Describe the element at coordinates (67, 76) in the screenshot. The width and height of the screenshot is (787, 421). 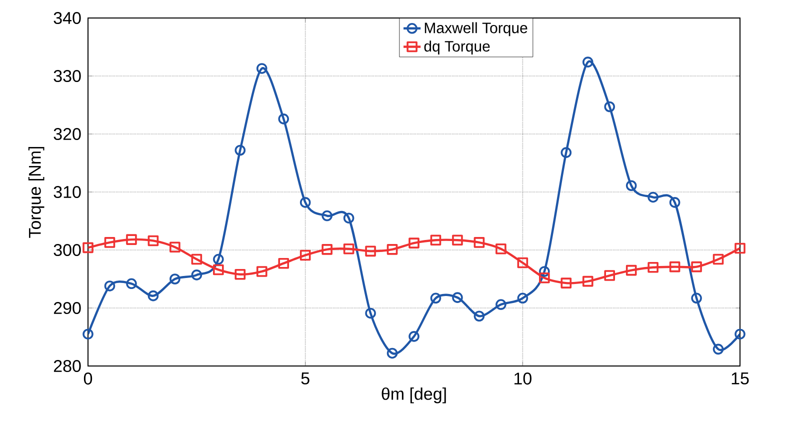
I see `y-tick-label: 330` at that location.